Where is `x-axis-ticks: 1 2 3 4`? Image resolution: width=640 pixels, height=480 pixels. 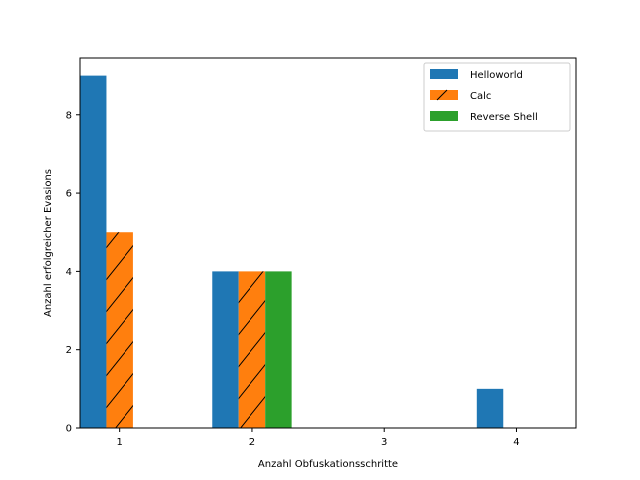 x-axis-ticks: 1 2 3 4 is located at coordinates (318, 438).